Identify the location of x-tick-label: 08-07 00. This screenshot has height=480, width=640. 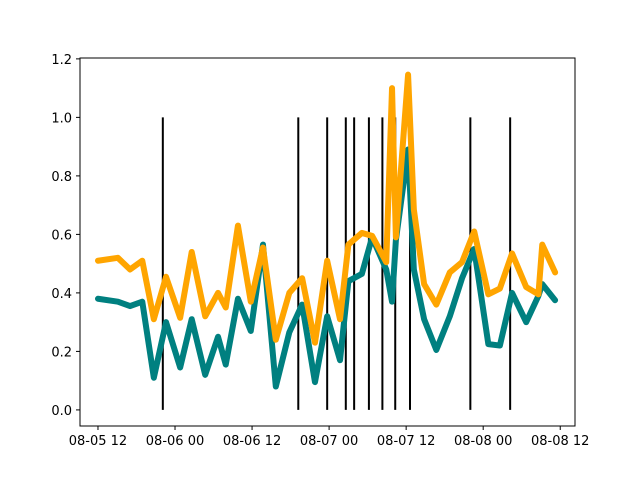
(329, 441).